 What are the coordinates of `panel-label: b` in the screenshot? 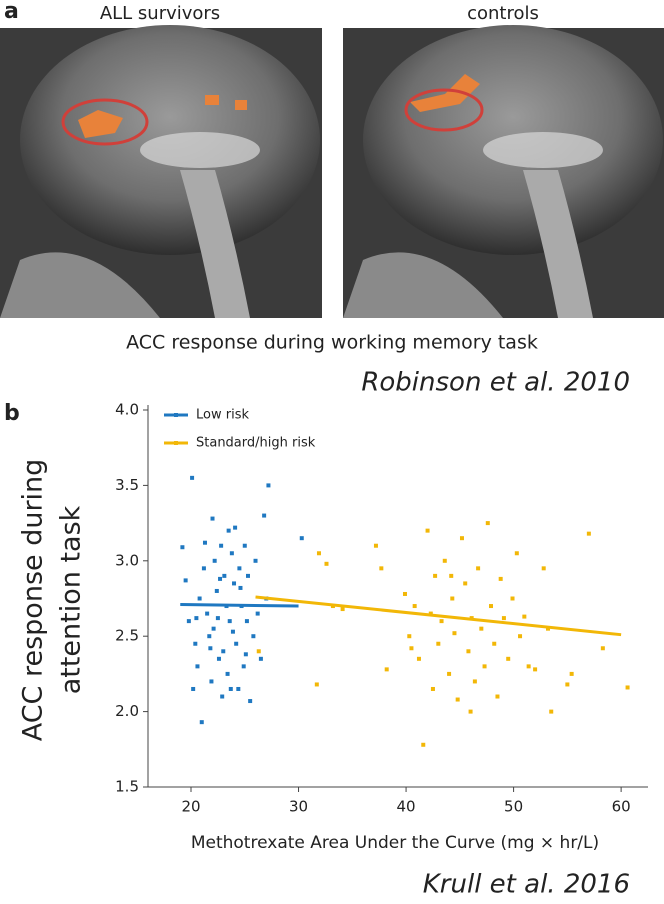 It's located at (12, 413).